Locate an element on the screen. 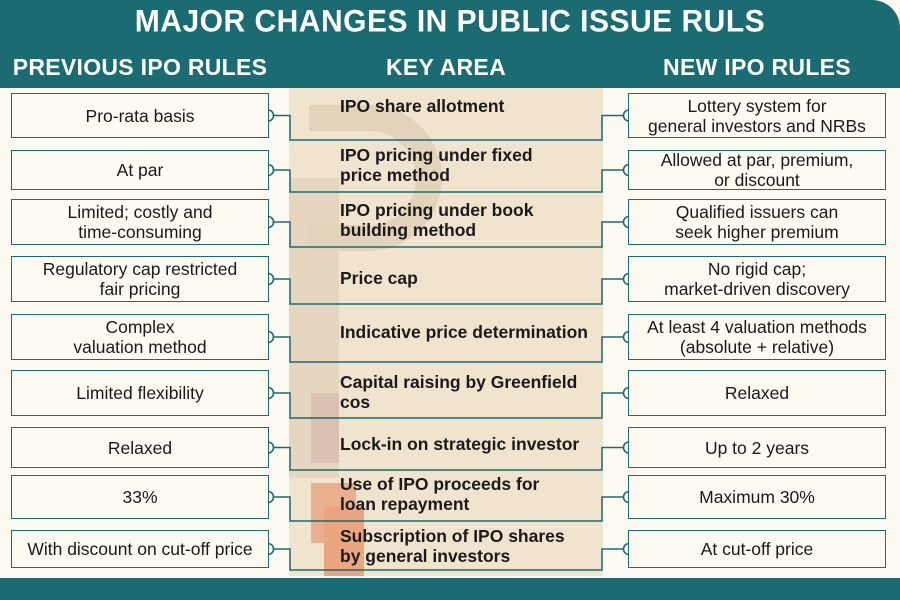  previous-rule-box: With discount on cut-off price is located at coordinates (140, 549).